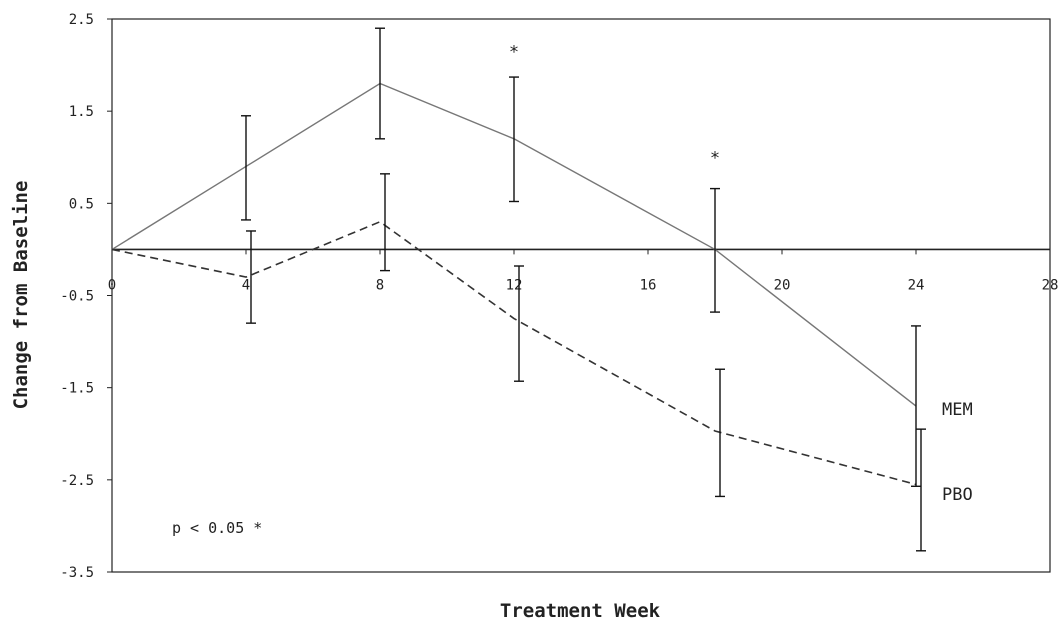 This screenshot has width=1062, height=622. I want to click on x-tick-label: 28, so click(1050, 285).